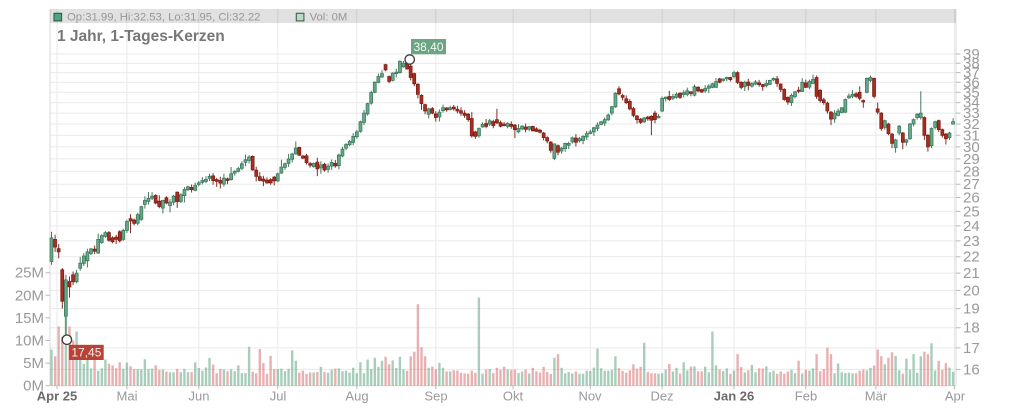 This screenshot has height=414, width=1024. What do you see at coordinates (33, 386) in the screenshot?
I see `svg-text: 0M` at bounding box center [33, 386].